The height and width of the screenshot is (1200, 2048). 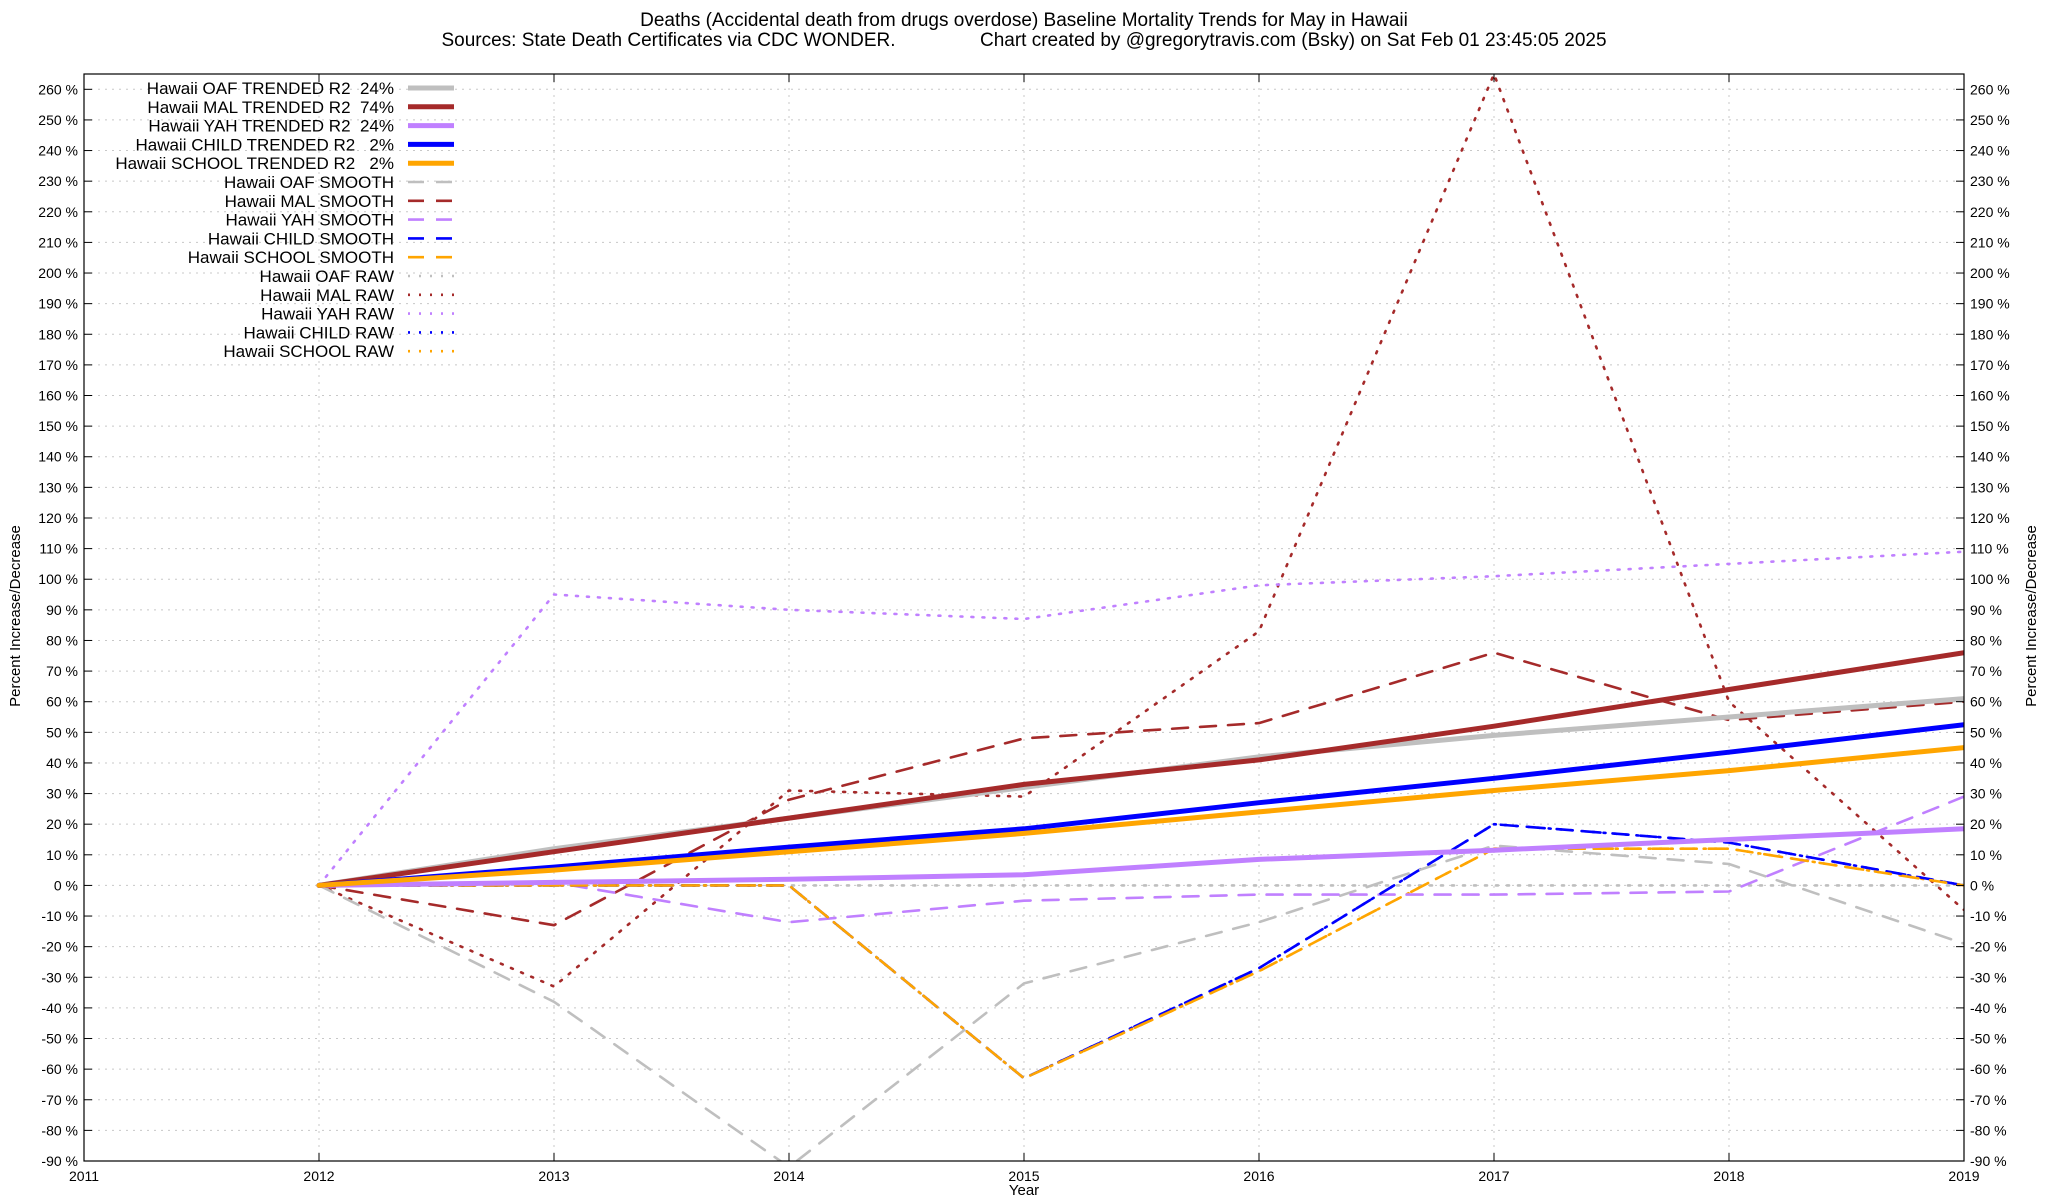 I want to click on y2-tick-label-right: 0 %, so click(x=1982, y=885).